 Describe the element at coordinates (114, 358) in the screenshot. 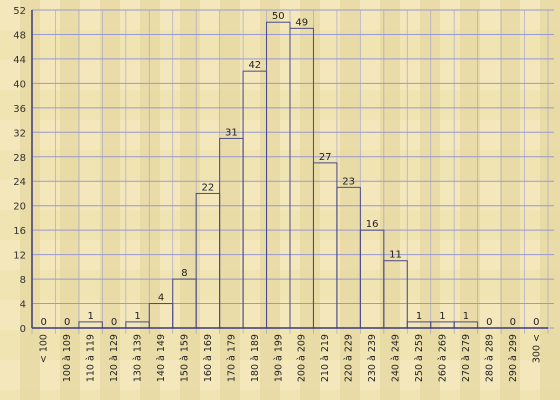

I see `x-category-label: 120 à 129` at that location.